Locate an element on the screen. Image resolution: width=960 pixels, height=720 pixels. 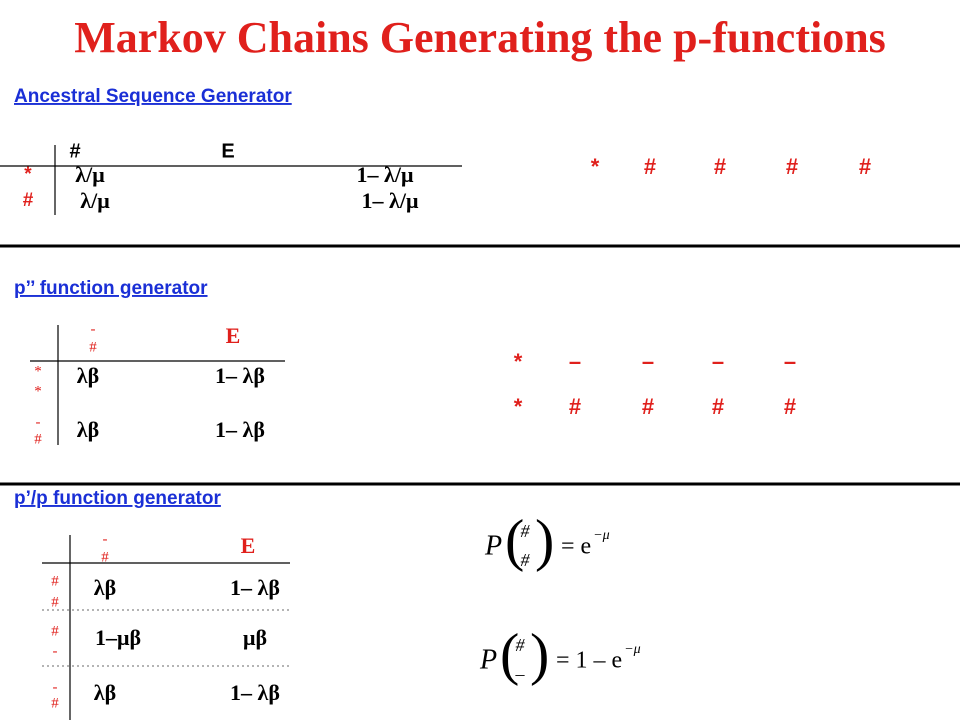
formula-bottom: – is located at coordinates (520, 674).